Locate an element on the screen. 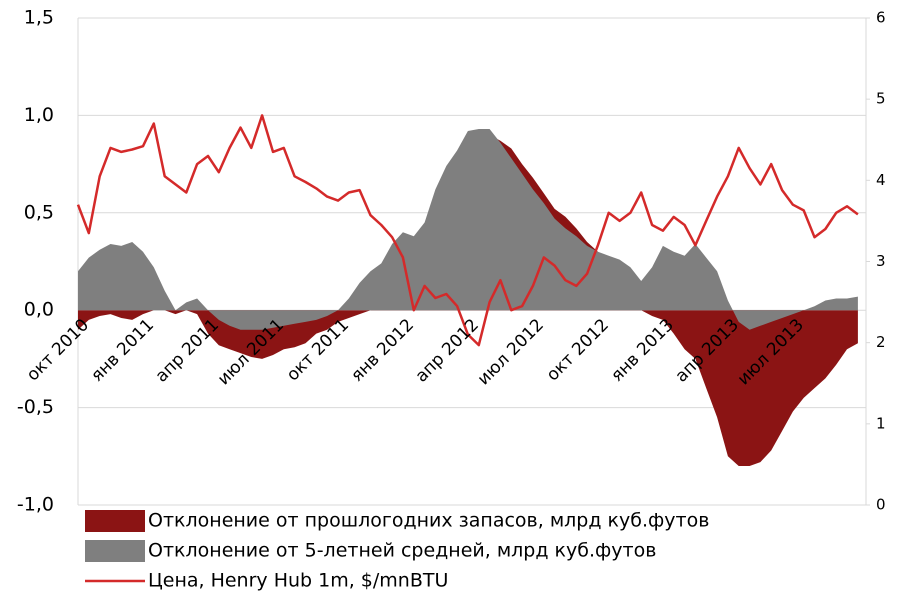 This screenshot has height=601, width=897. y2-tick-label: 1 is located at coordinates (881, 423).